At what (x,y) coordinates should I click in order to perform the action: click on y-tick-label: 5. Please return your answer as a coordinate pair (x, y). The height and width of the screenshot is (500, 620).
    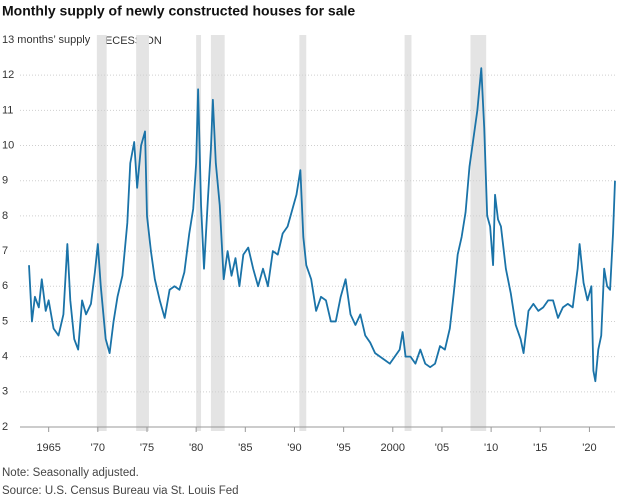
    Looking at the image, I should click on (5, 321).